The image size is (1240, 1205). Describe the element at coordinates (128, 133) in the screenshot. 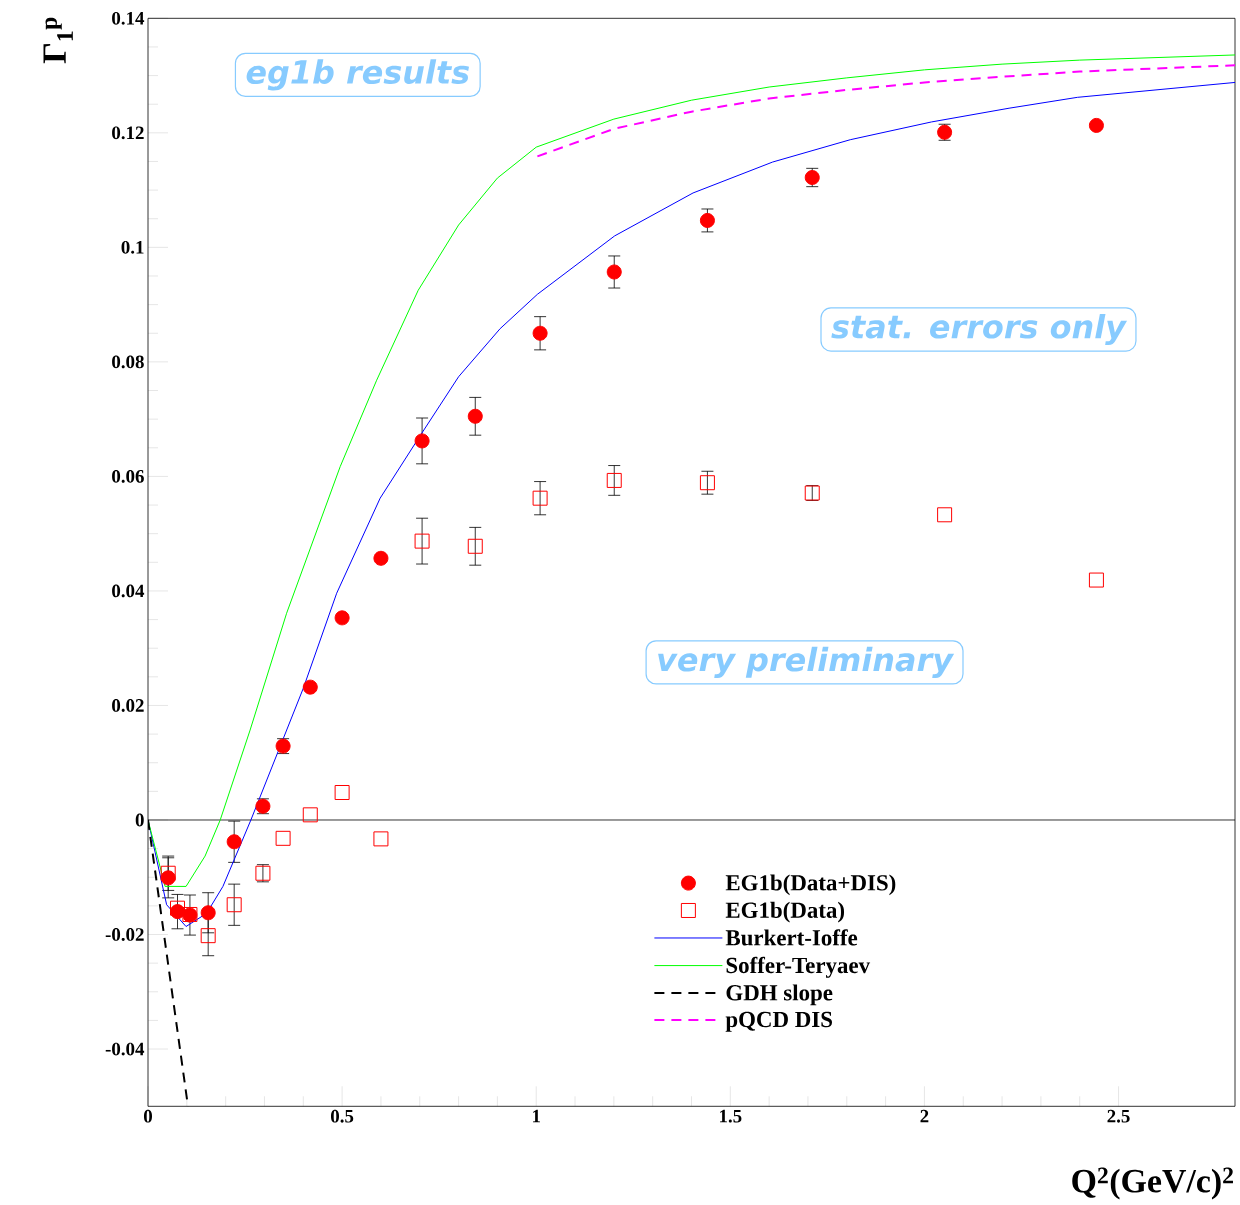

I see `y-tick-label: 0.12` at that location.